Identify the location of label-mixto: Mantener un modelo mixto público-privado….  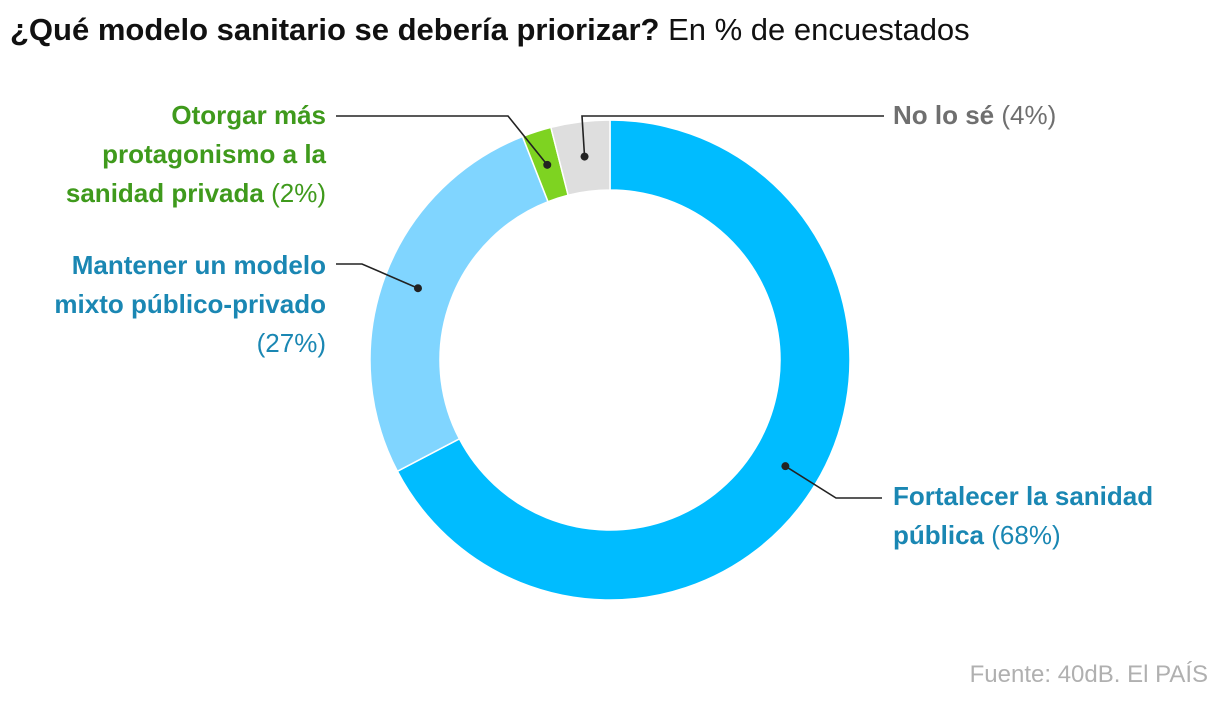
(190, 304).